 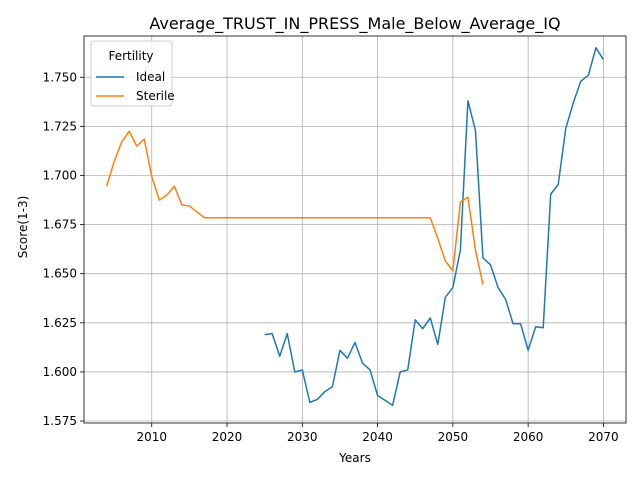 I want to click on legend-box, so click(x=131, y=73).